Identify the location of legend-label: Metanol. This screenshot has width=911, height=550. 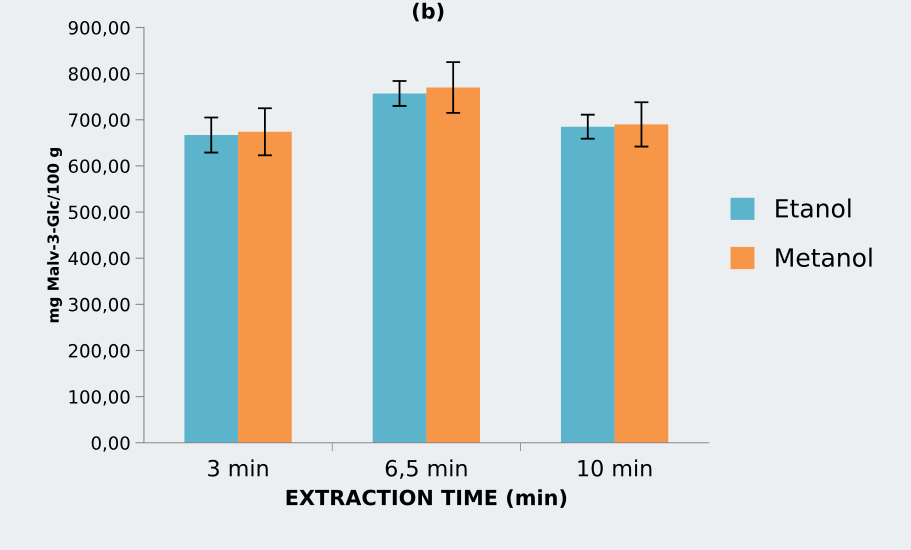
(824, 257).